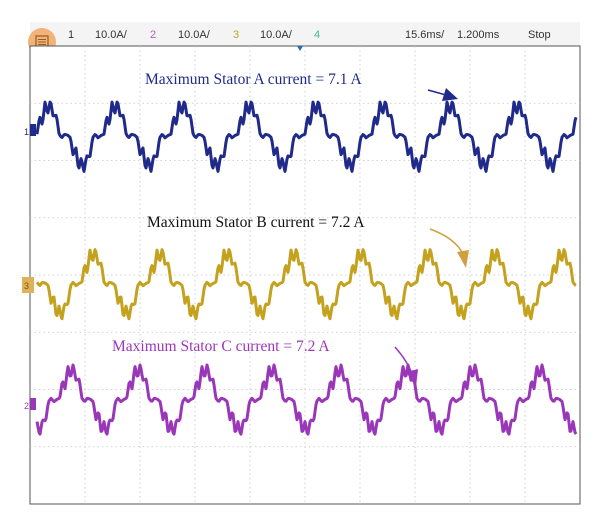  I want to click on annotation-stator-a: Maximum Stator A current = 7.1 A, so click(253, 79).